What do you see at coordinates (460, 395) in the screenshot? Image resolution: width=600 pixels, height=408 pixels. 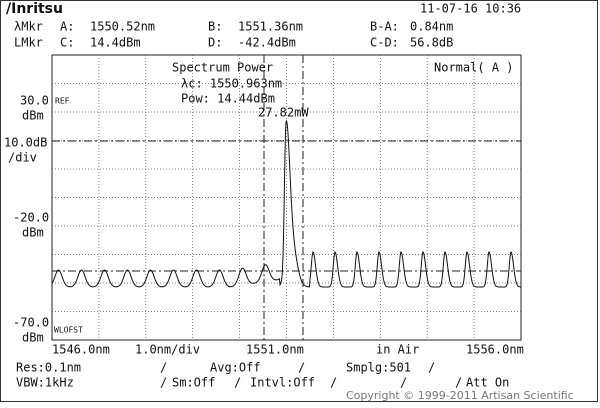 I see `copyright: Copyright © 1999-2011 Artisan Scientific` at bounding box center [460, 395].